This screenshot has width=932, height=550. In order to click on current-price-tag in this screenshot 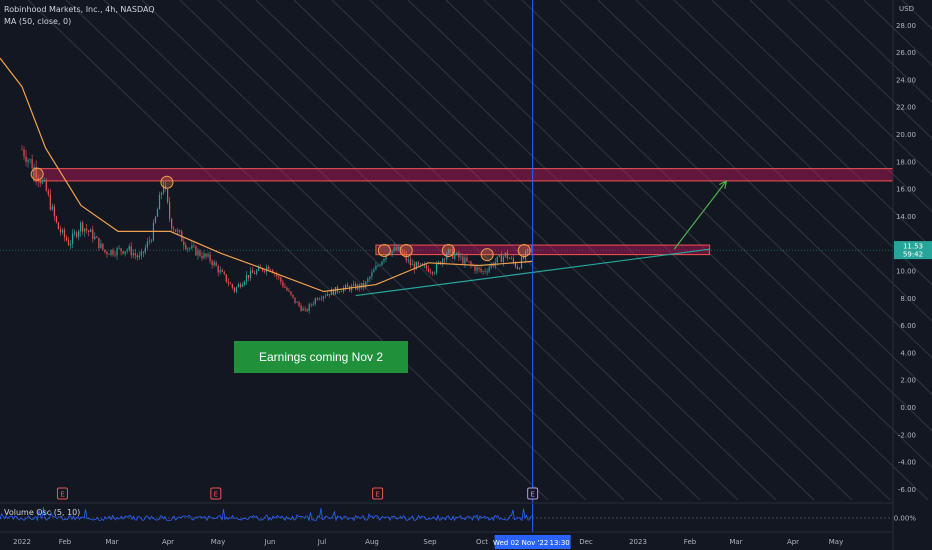, I will do `click(913, 250)`.